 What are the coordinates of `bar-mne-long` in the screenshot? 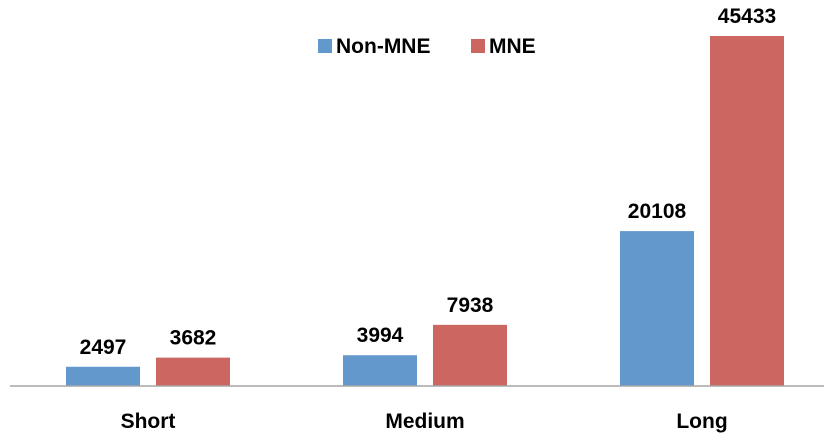 It's located at (747, 211).